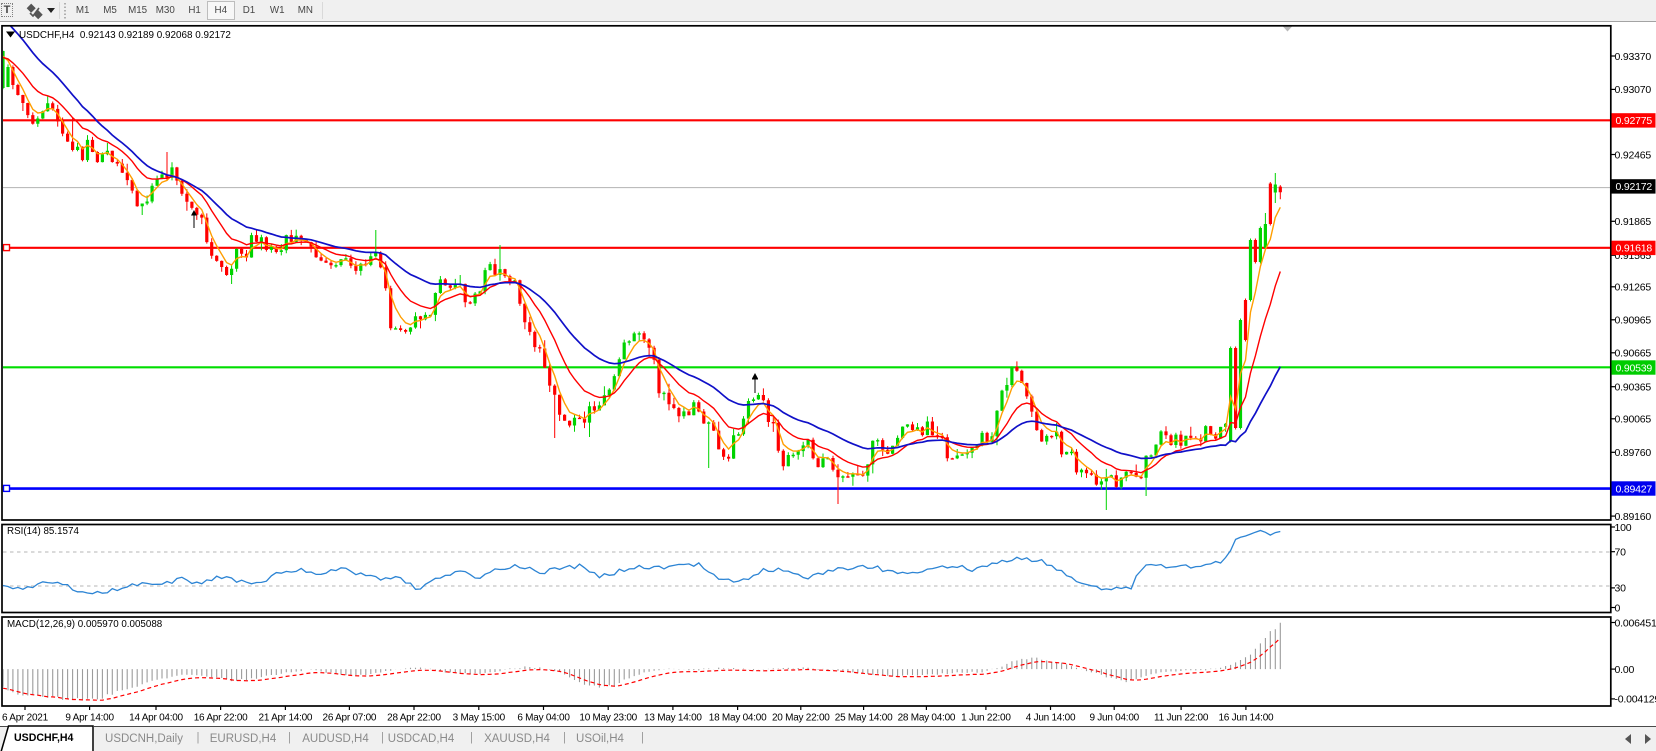 The width and height of the screenshot is (1656, 751). Describe the element at coordinates (350, 718) in the screenshot. I see `svg-text: 26 Apr 07:00` at that location.